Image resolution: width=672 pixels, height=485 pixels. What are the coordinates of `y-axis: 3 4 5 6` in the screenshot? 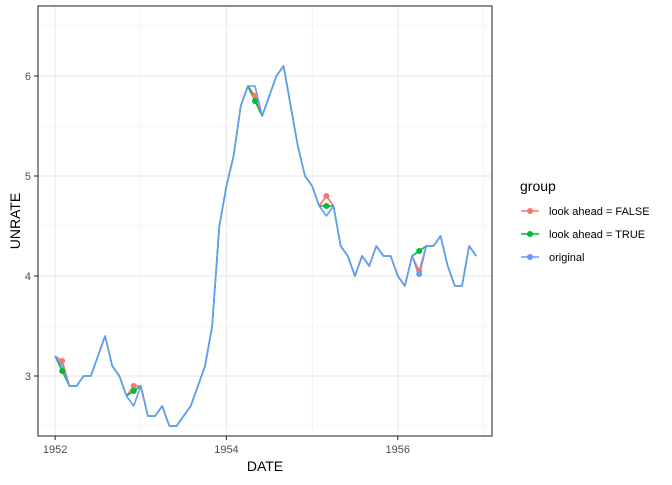 It's located at (31, 227).